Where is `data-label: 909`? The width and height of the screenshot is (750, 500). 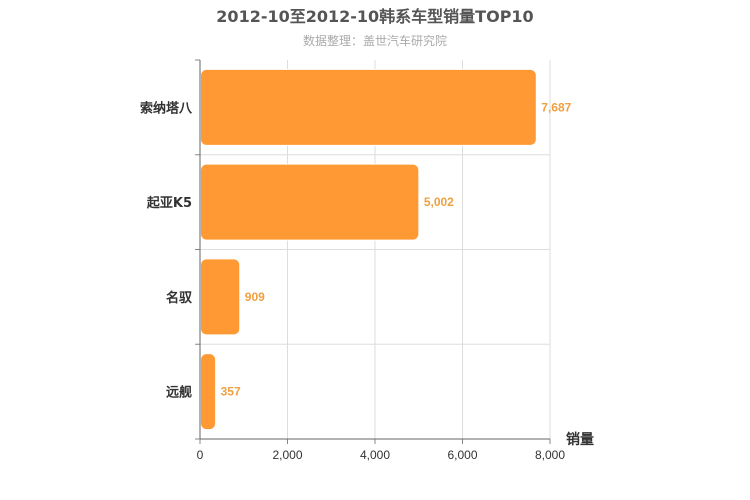 data-label: 909 is located at coordinates (255, 297).